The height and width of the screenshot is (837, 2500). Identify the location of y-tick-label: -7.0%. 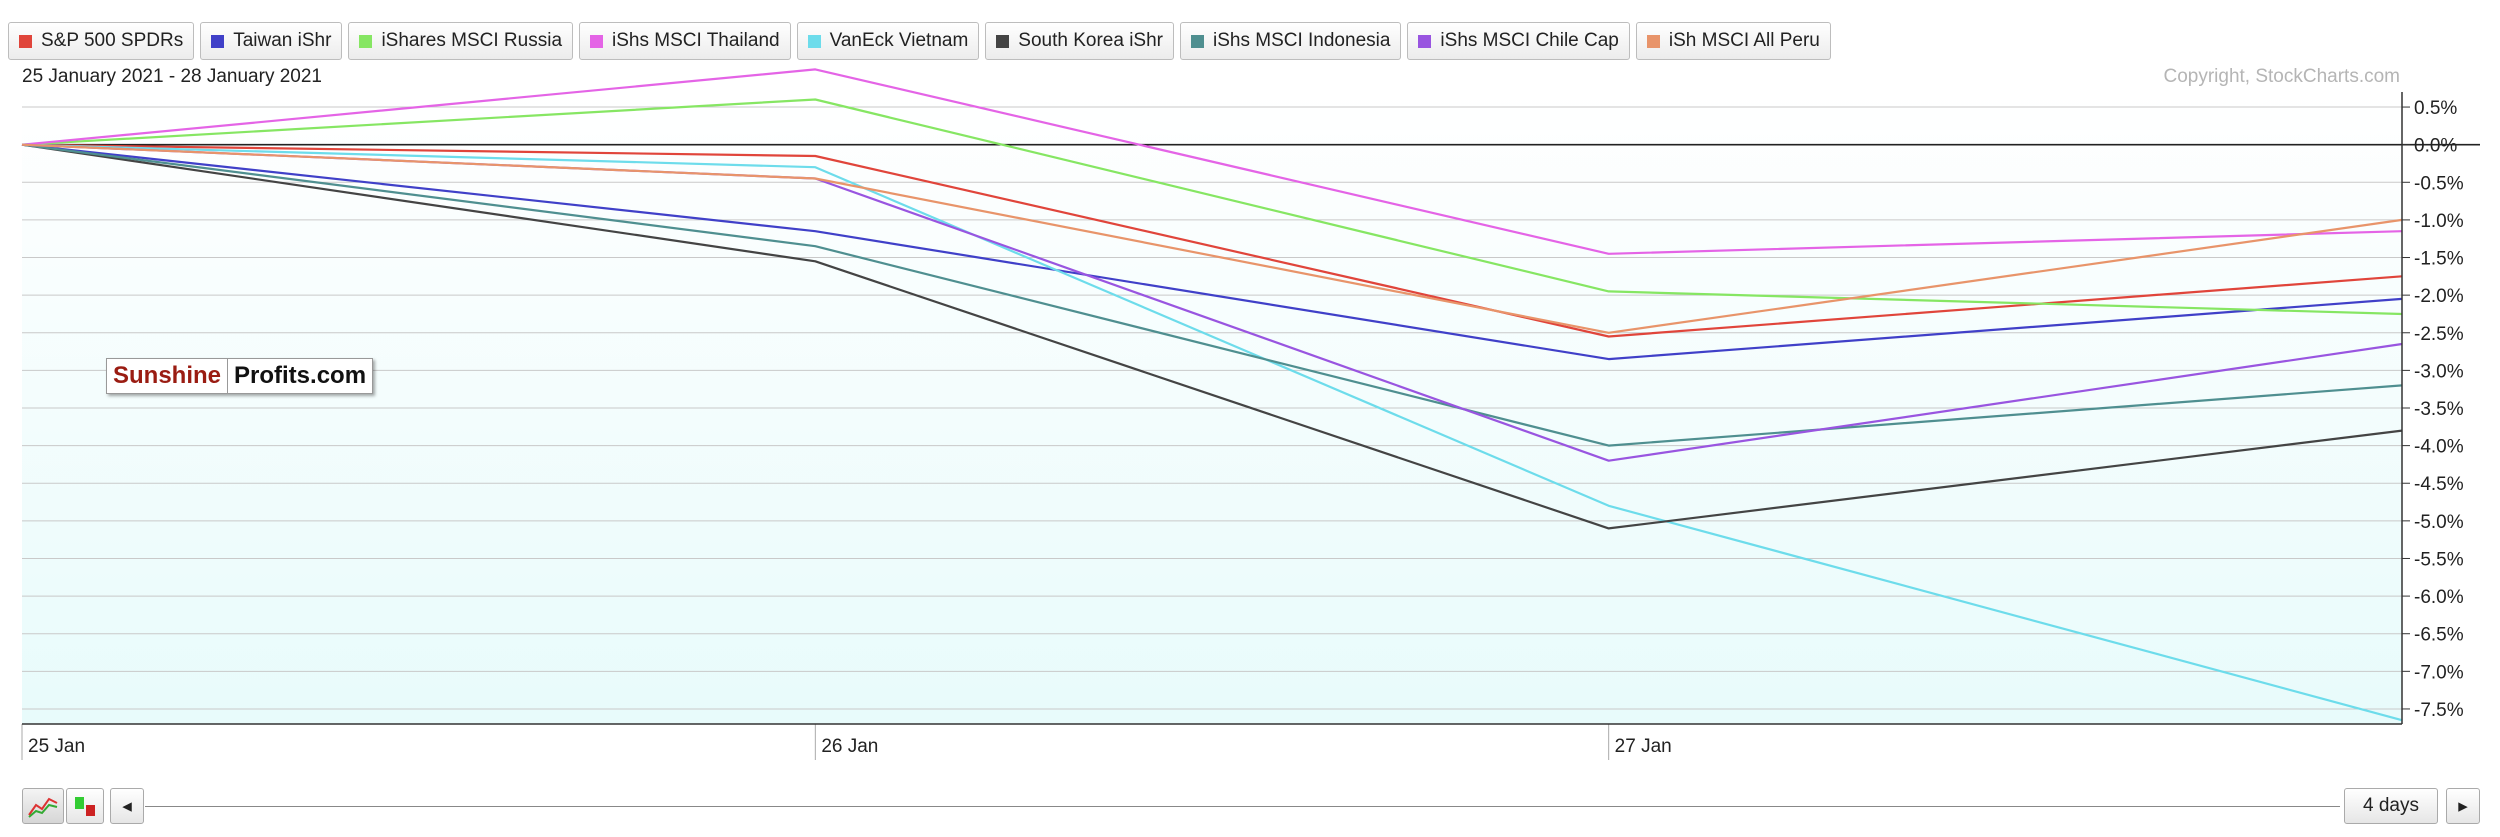
(2439, 672).